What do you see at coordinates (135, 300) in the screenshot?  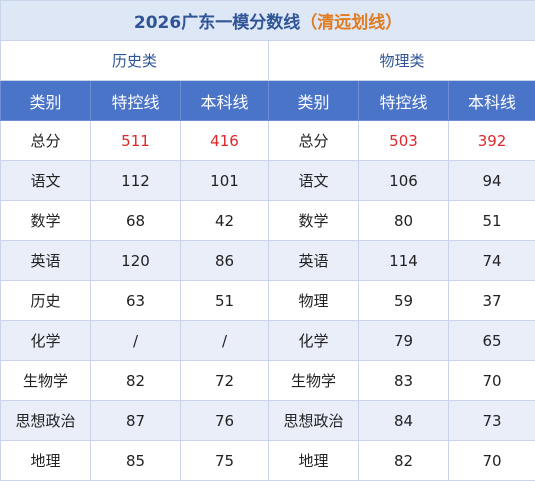 I see `table-cell: 63` at bounding box center [135, 300].